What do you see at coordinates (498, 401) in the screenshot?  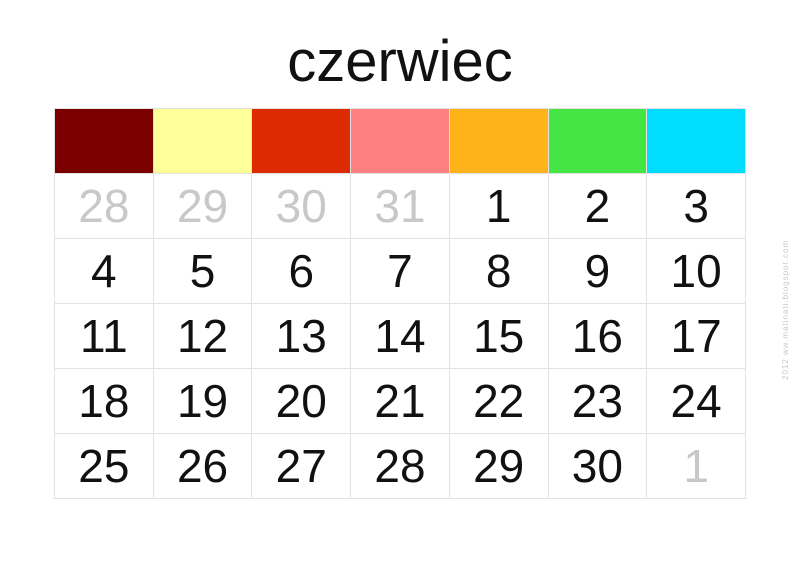 I see `day-cell: 22` at bounding box center [498, 401].